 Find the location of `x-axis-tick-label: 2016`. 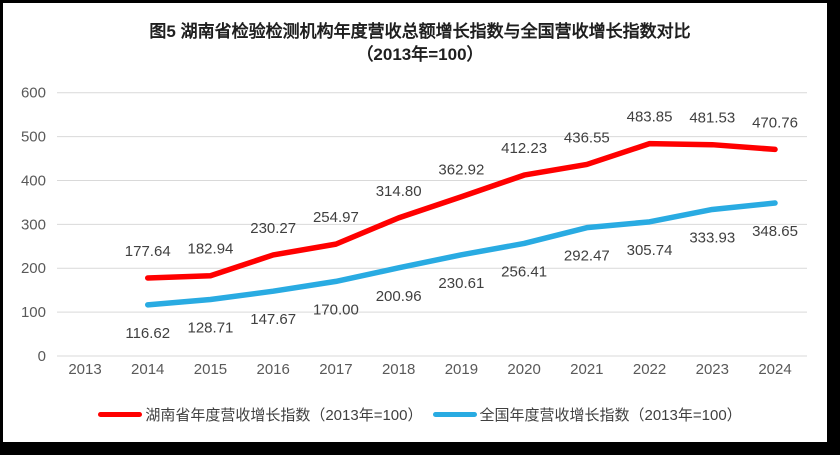

x-axis-tick-label: 2016 is located at coordinates (273, 369).